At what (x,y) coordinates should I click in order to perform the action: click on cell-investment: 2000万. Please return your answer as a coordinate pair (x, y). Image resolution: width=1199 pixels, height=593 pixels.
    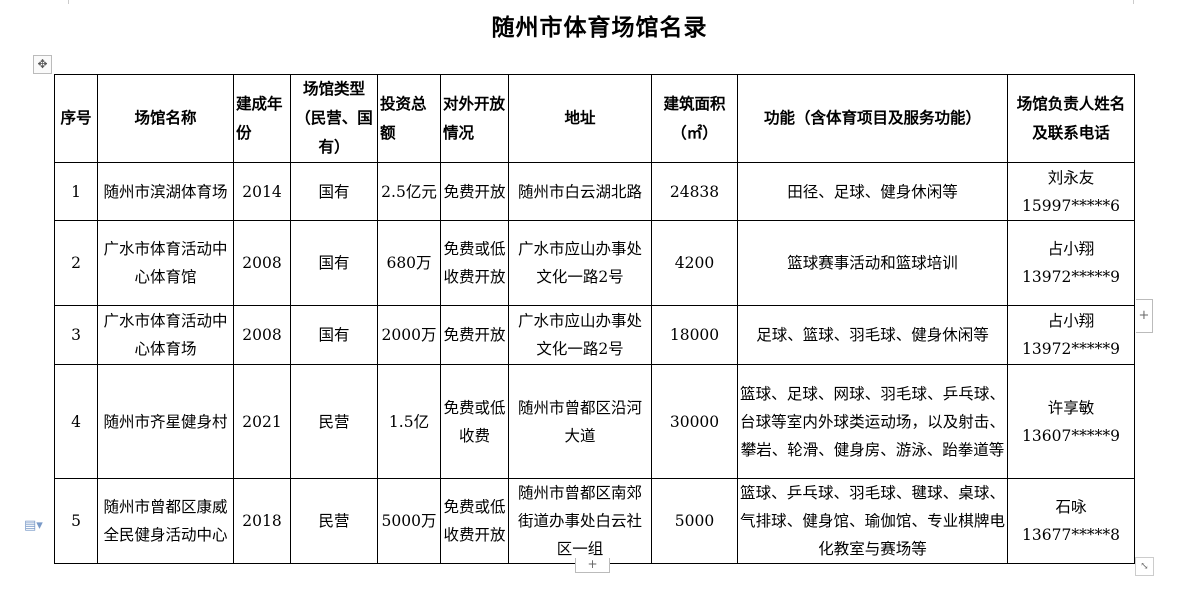
    Looking at the image, I should click on (409, 335).